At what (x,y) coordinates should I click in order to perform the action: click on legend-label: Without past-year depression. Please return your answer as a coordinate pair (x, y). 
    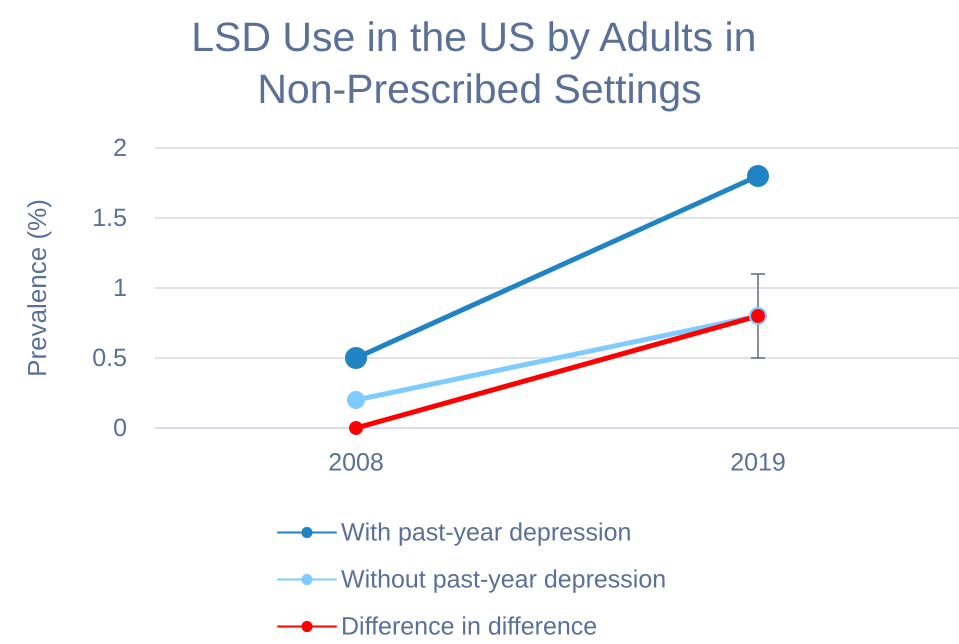
    Looking at the image, I should click on (503, 580).